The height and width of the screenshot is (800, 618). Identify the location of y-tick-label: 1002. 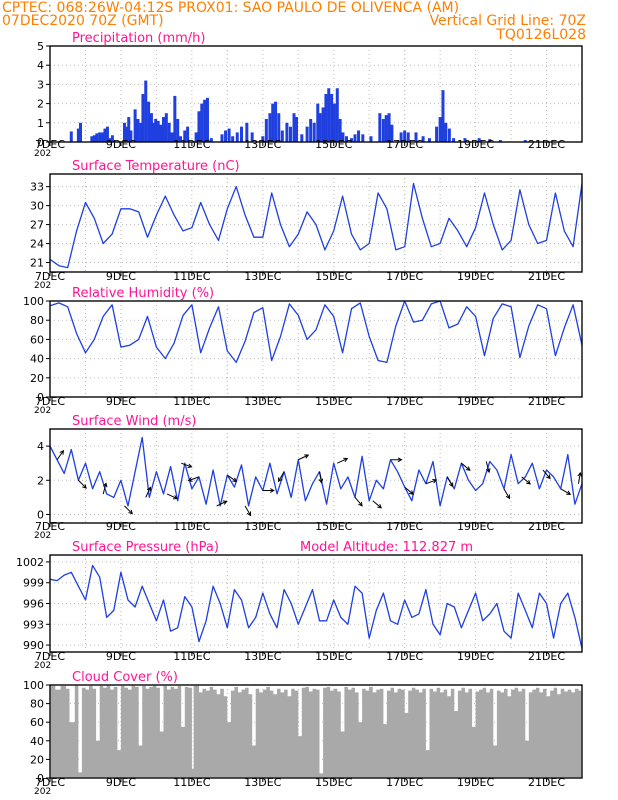
(30, 562).